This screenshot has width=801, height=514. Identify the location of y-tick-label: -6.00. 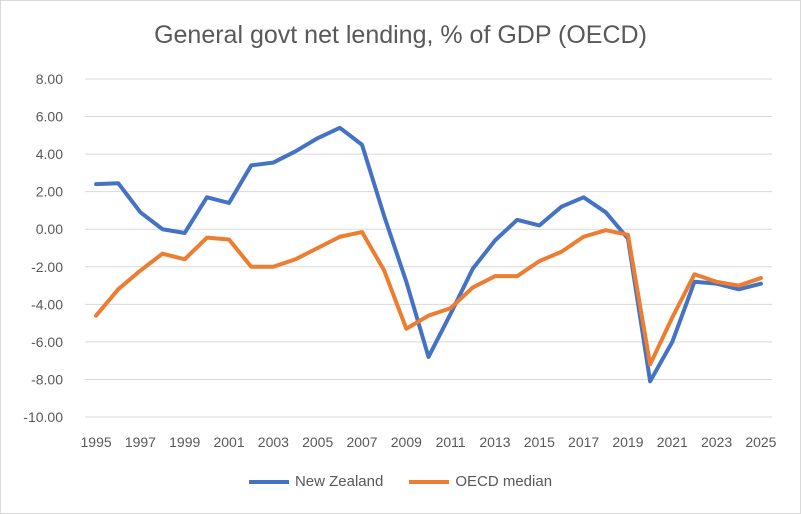
(47, 342).